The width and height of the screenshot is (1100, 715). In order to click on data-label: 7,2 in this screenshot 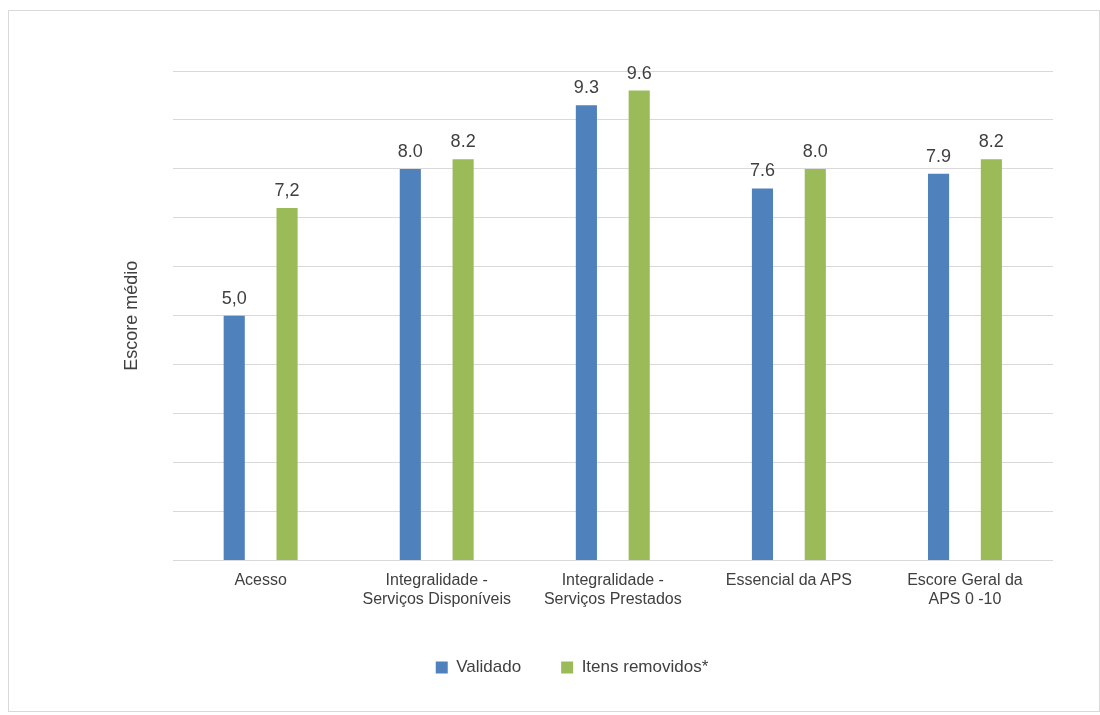, I will do `click(287, 190)`.